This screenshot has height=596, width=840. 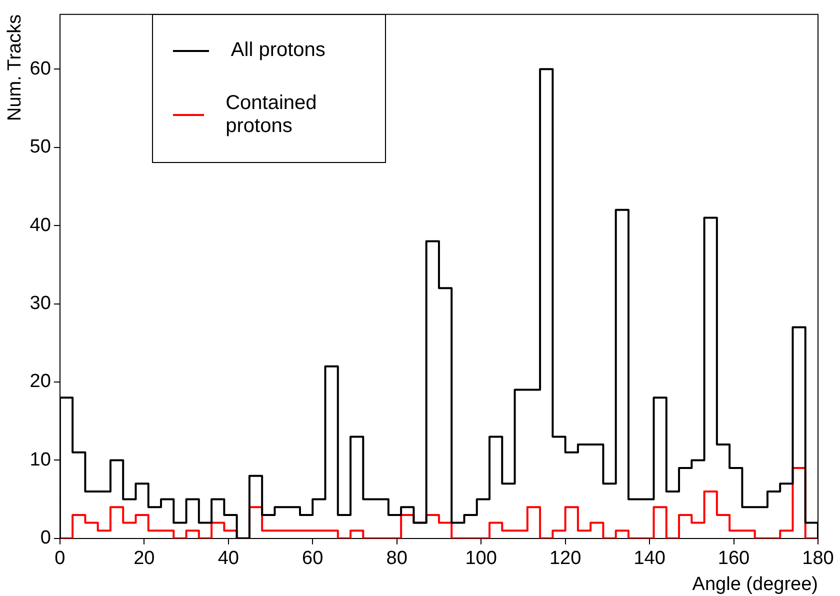 I want to click on x-tick-label: 160, so click(x=734, y=559).